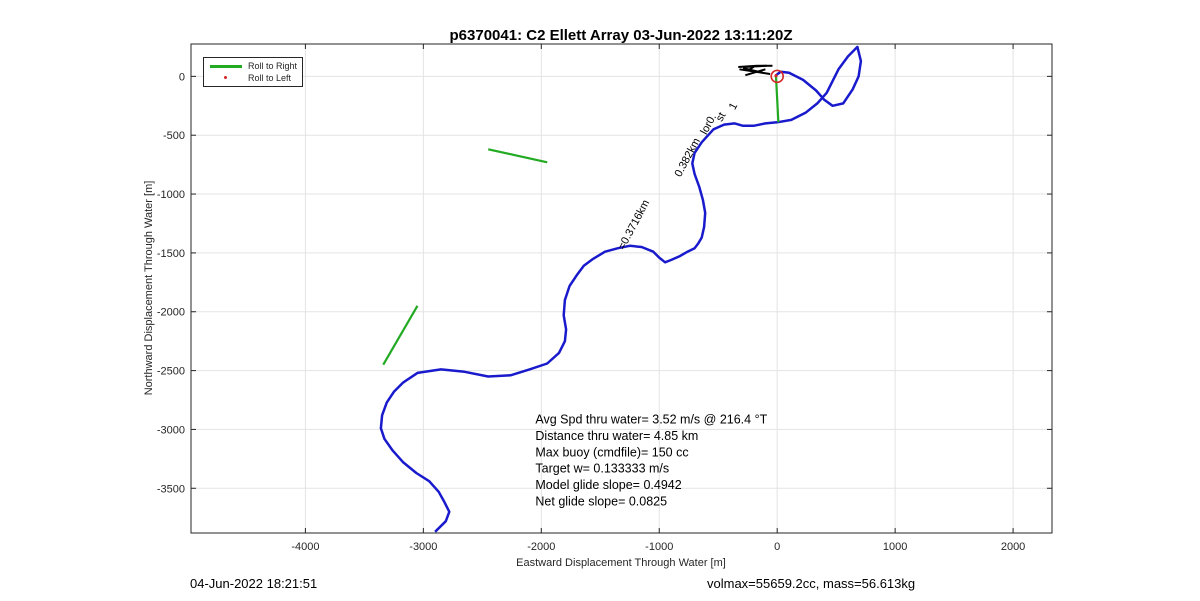  What do you see at coordinates (273, 66) in the screenshot?
I see `legend-label: Roll to Right` at bounding box center [273, 66].